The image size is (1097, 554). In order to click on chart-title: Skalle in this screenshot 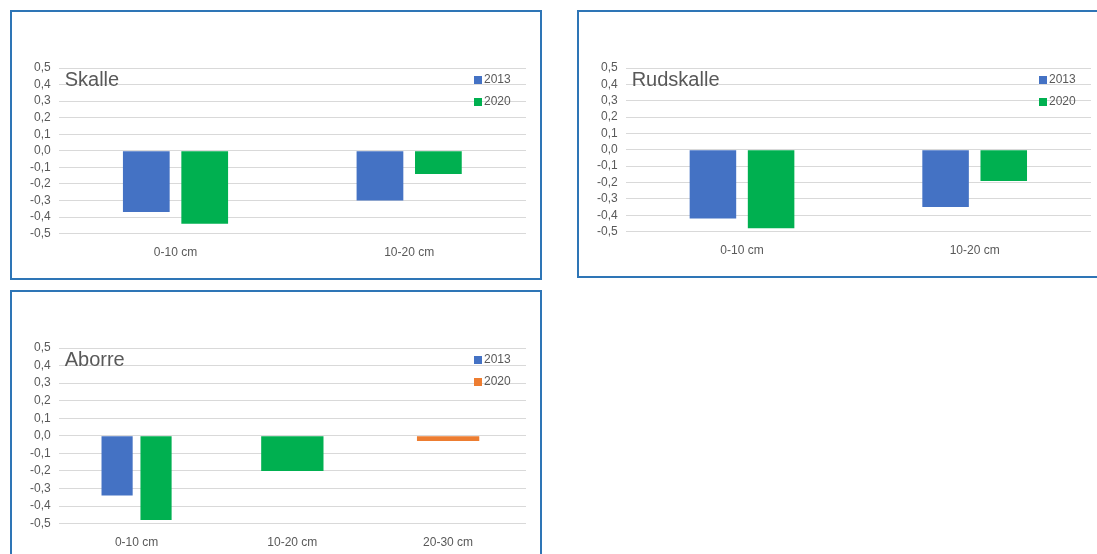, I will do `click(92, 78)`.